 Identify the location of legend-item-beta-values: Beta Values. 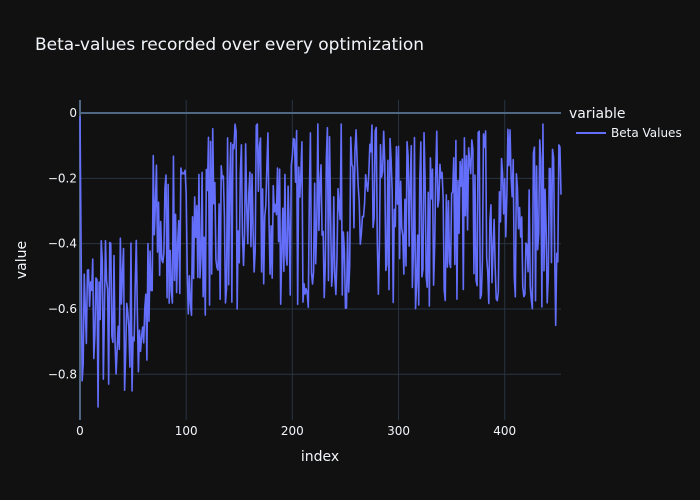
(646, 133).